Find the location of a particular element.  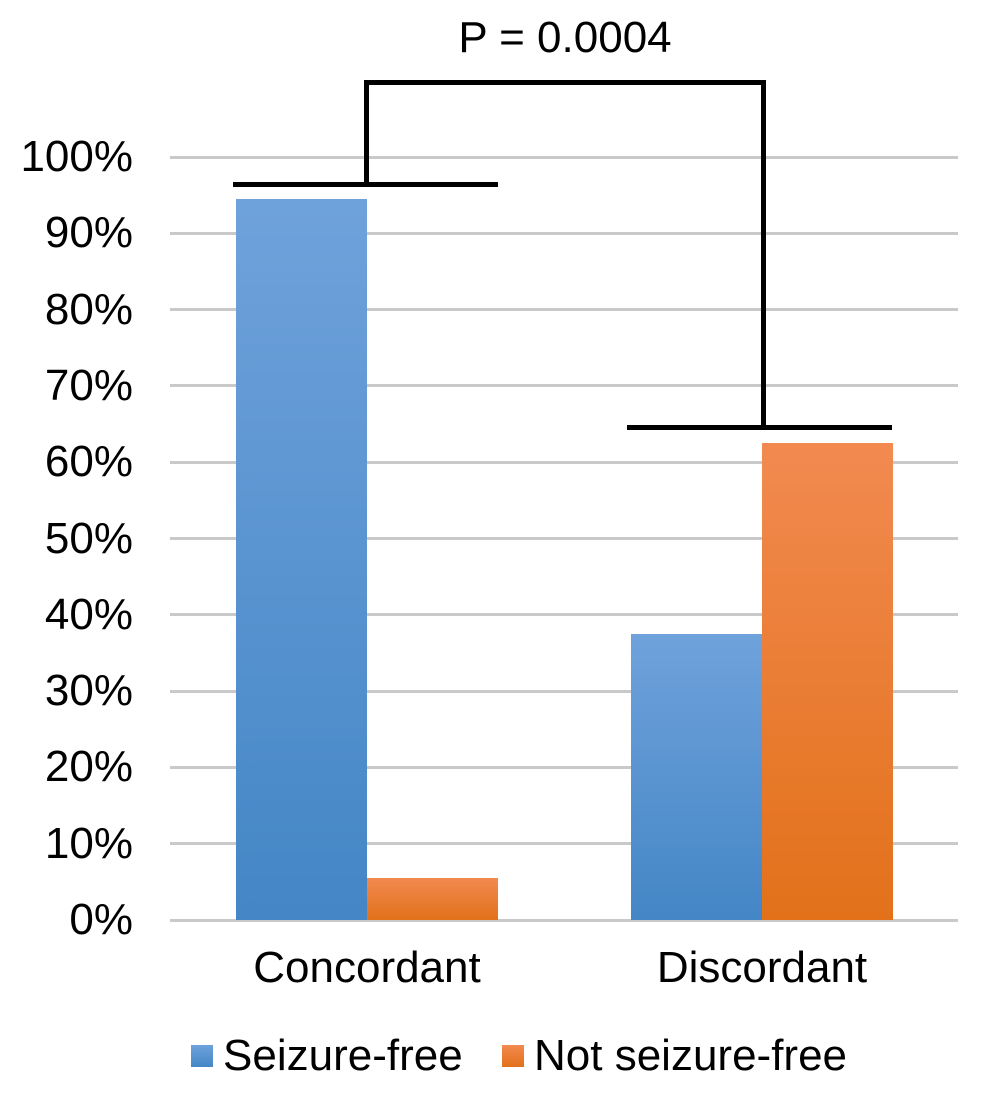

y-axis-tick-label: 0% is located at coordinates (101, 919).